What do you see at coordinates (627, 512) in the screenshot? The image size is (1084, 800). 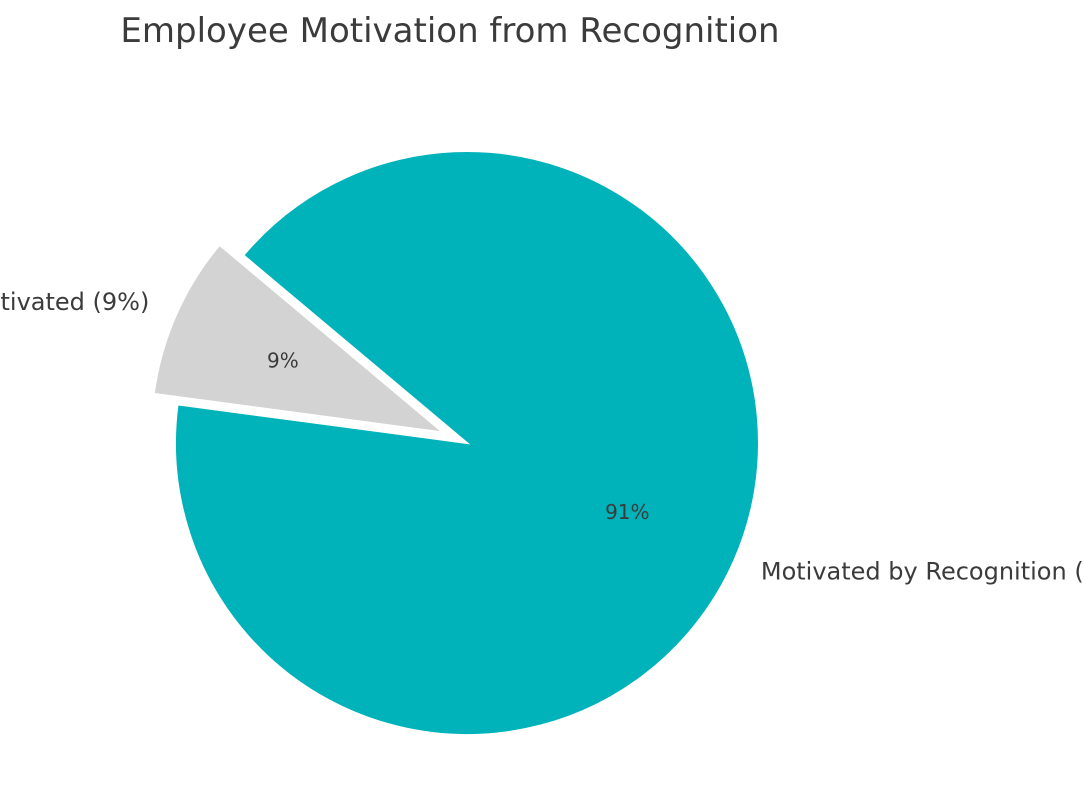 I see `slice-pct-label-1: 91%` at bounding box center [627, 512].